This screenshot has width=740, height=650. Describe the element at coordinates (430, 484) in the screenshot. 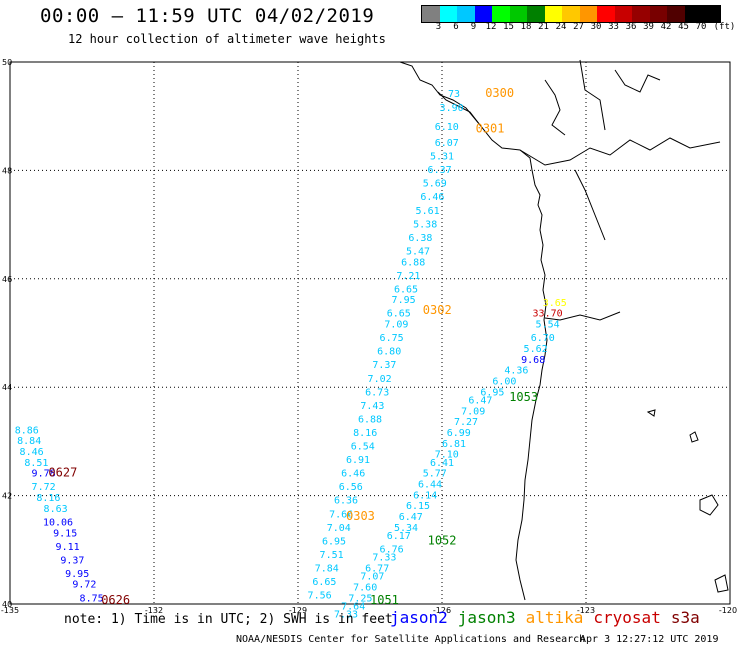

I see `wave-height-value: 6.44` at that location.